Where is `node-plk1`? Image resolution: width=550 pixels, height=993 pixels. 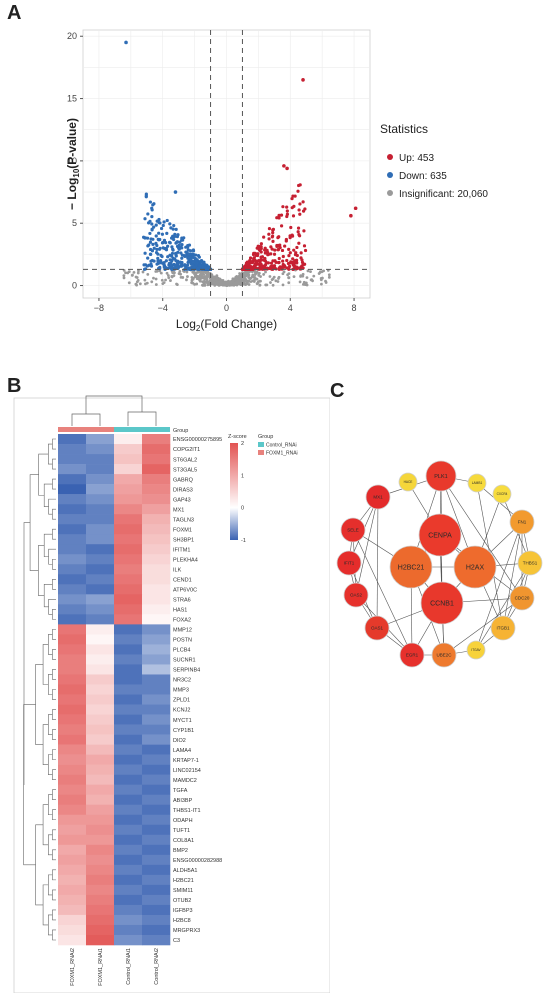 node-plk1 is located at coordinates (441, 476).